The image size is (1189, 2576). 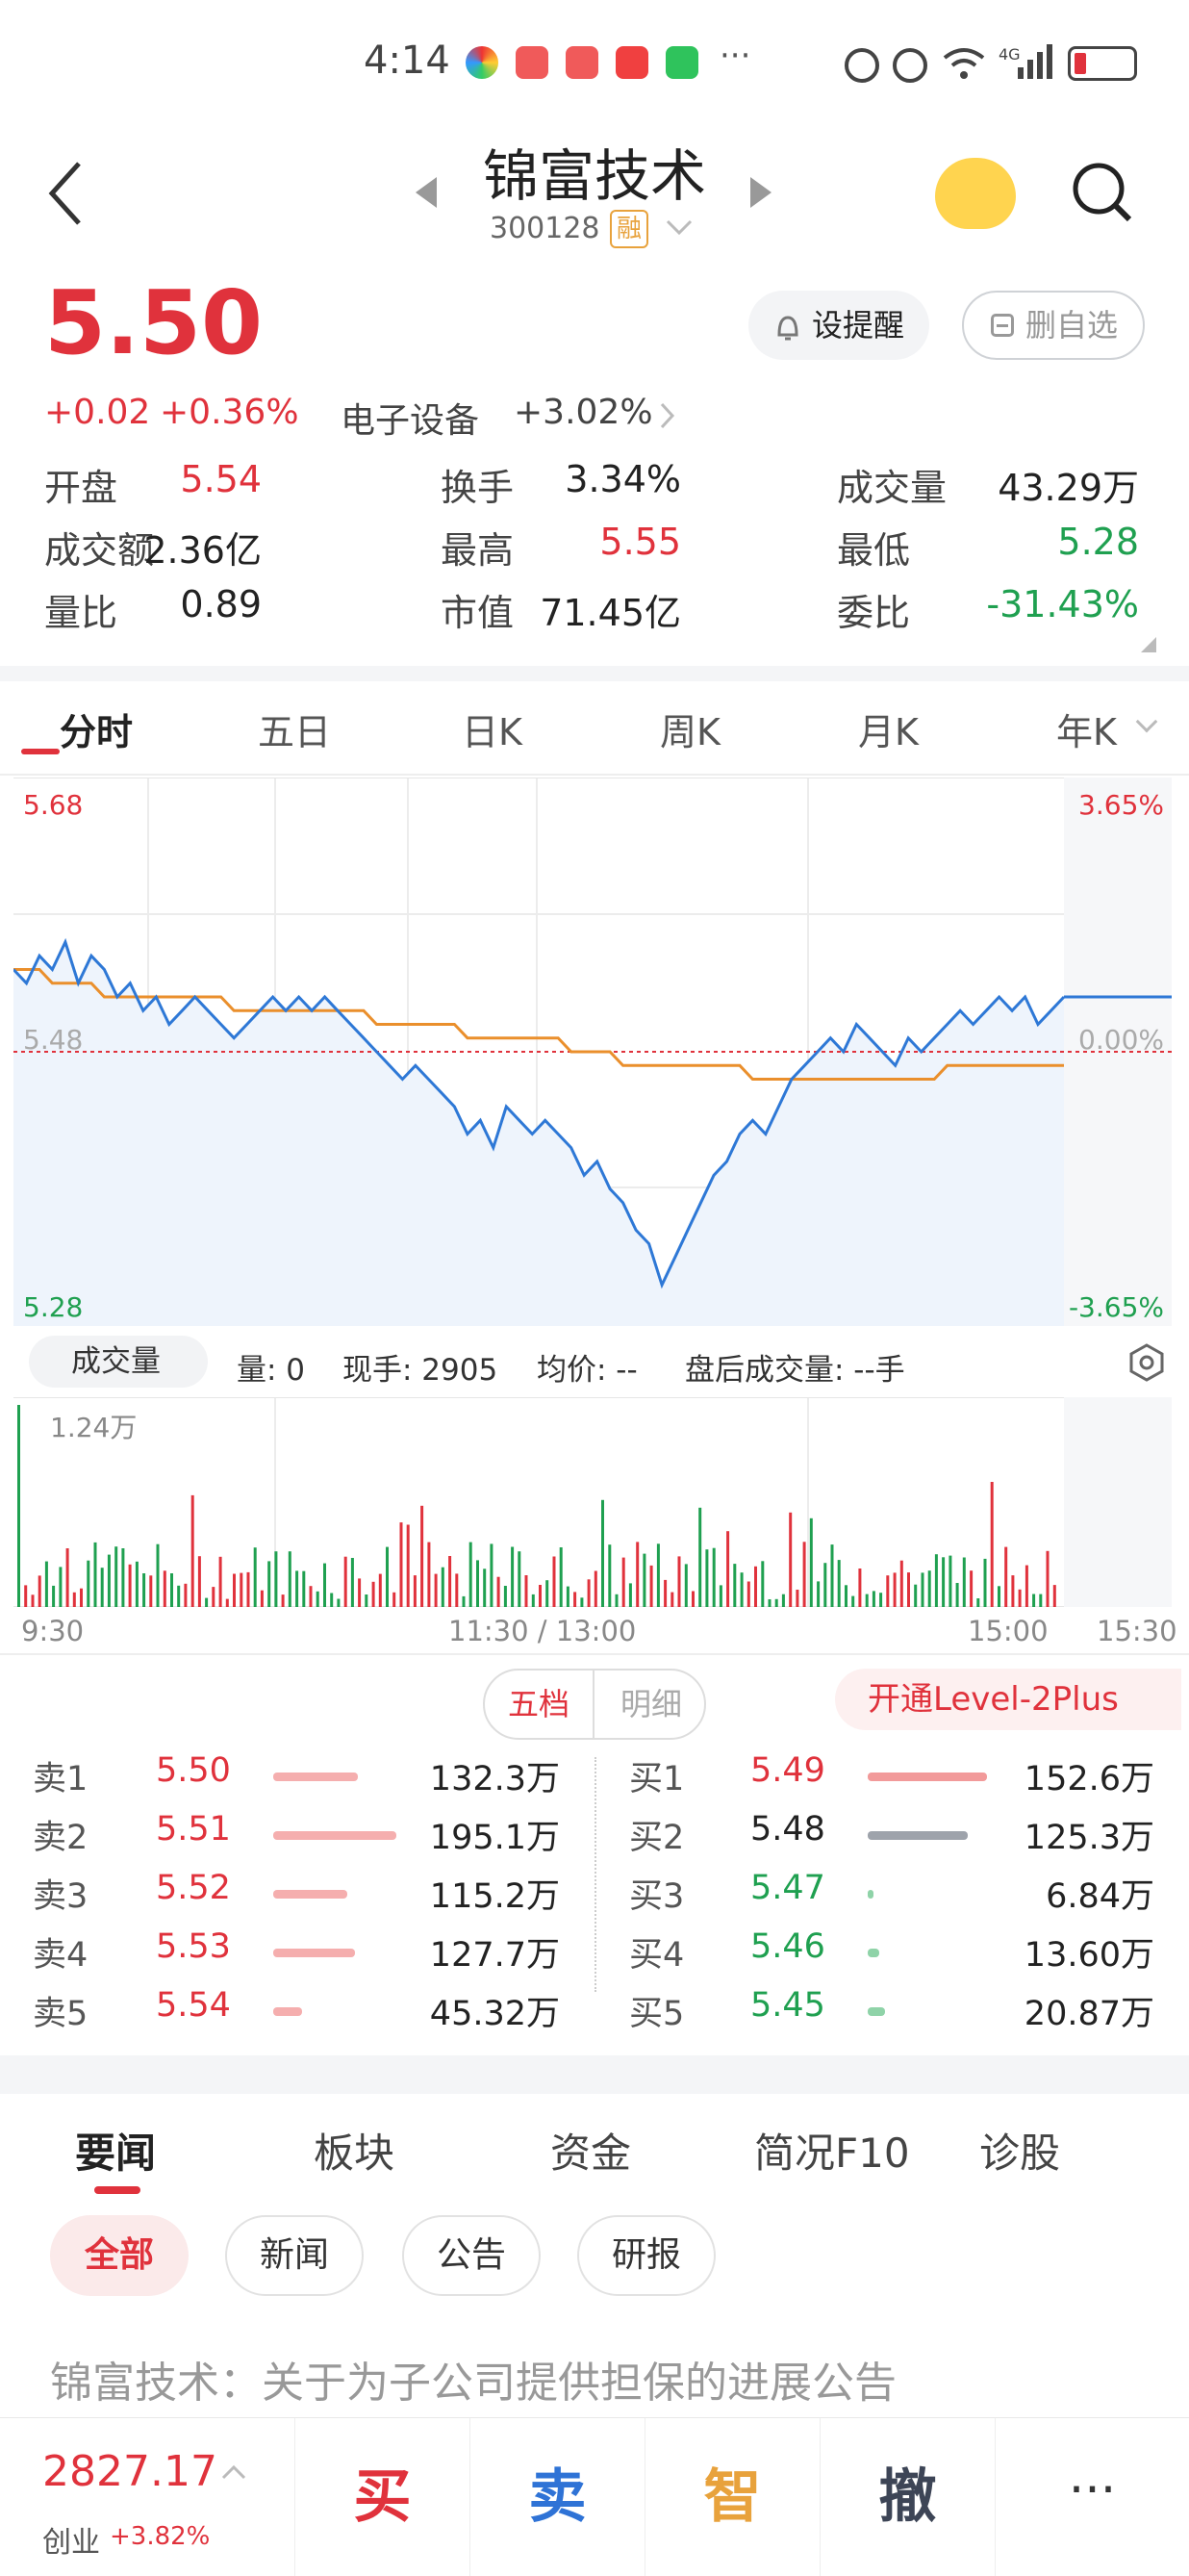 What do you see at coordinates (1101, 193) in the screenshot?
I see `search-icon` at bounding box center [1101, 193].